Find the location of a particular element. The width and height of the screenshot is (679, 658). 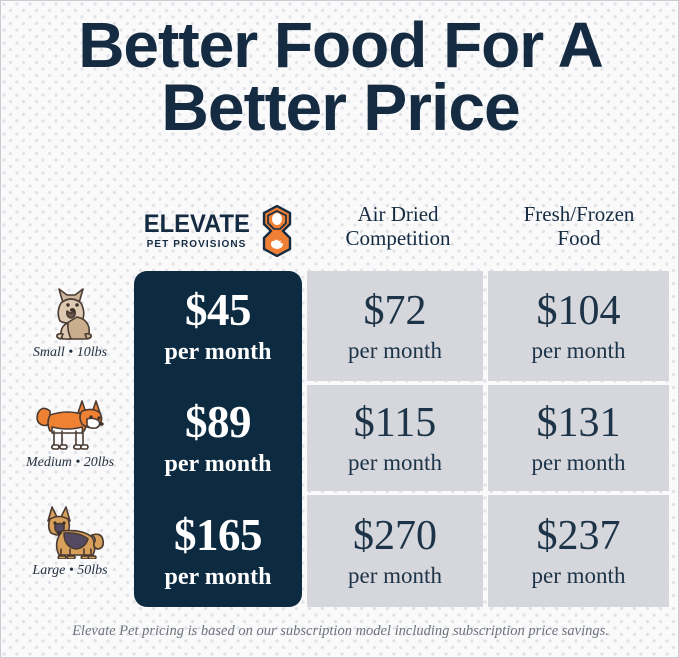

price-value: $165 is located at coordinates (218, 535).